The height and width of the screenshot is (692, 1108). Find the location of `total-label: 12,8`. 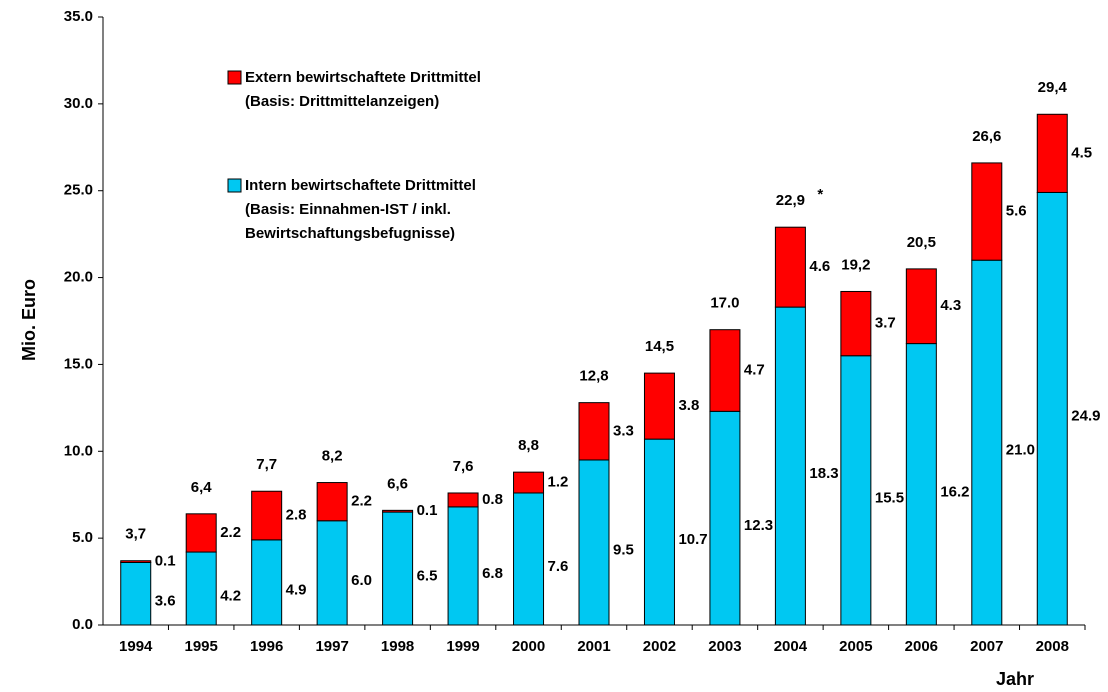

total-label: 12,8 is located at coordinates (593, 376).